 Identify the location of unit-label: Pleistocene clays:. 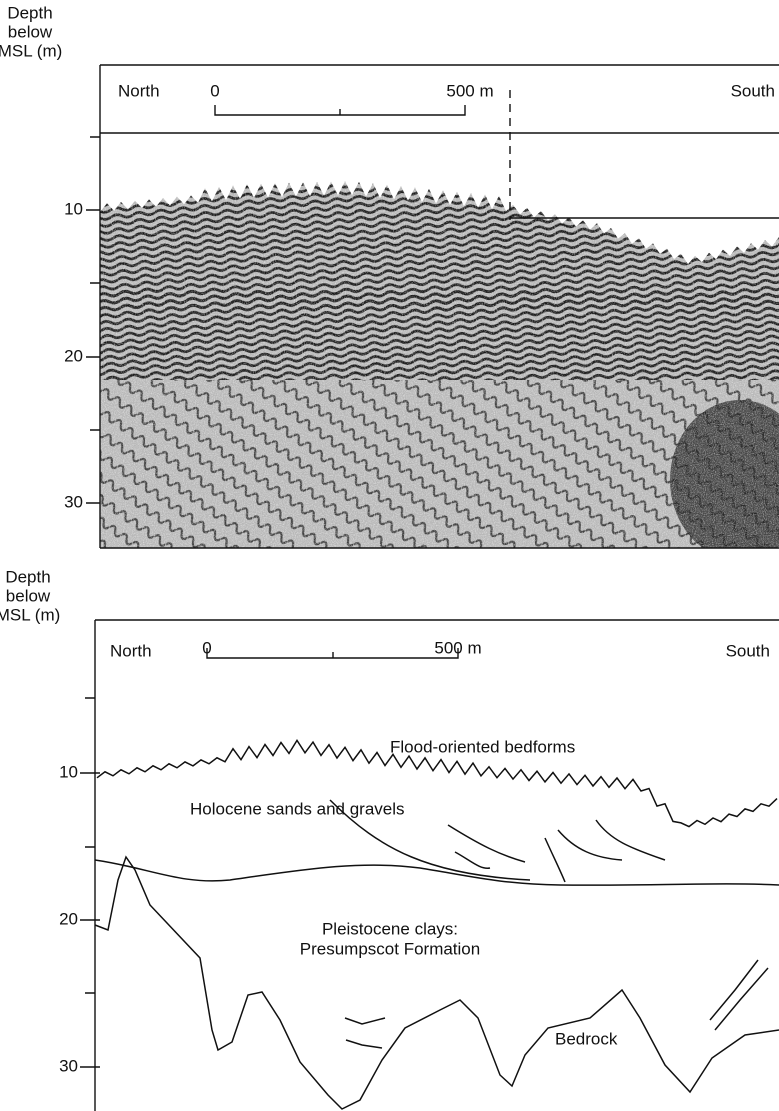
(390, 928).